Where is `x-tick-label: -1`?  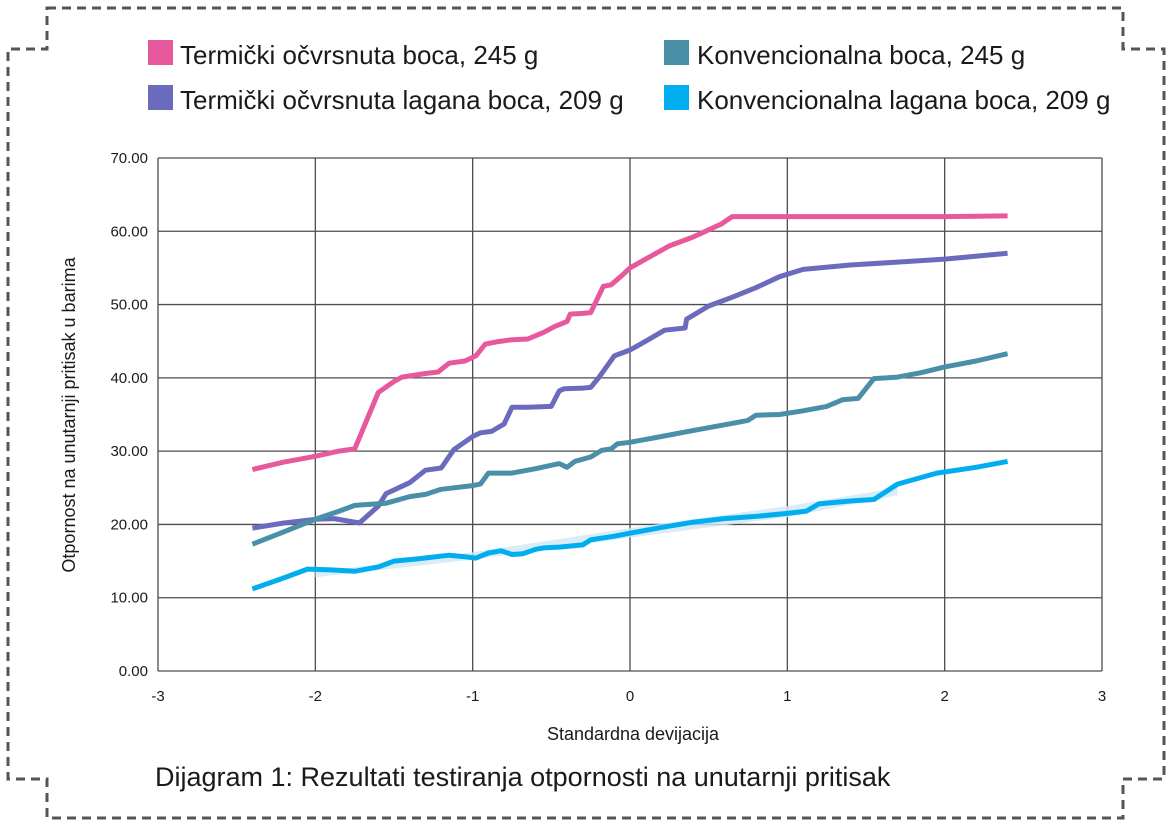
x-tick-label: -1 is located at coordinates (472, 696).